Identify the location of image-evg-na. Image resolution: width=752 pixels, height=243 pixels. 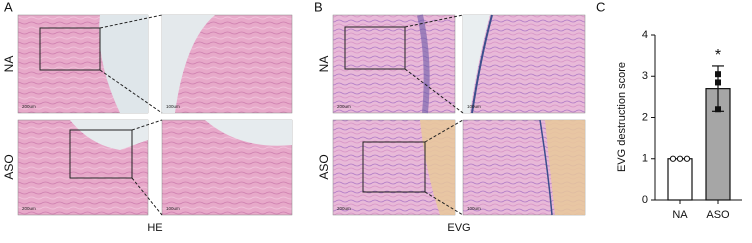
(394, 64).